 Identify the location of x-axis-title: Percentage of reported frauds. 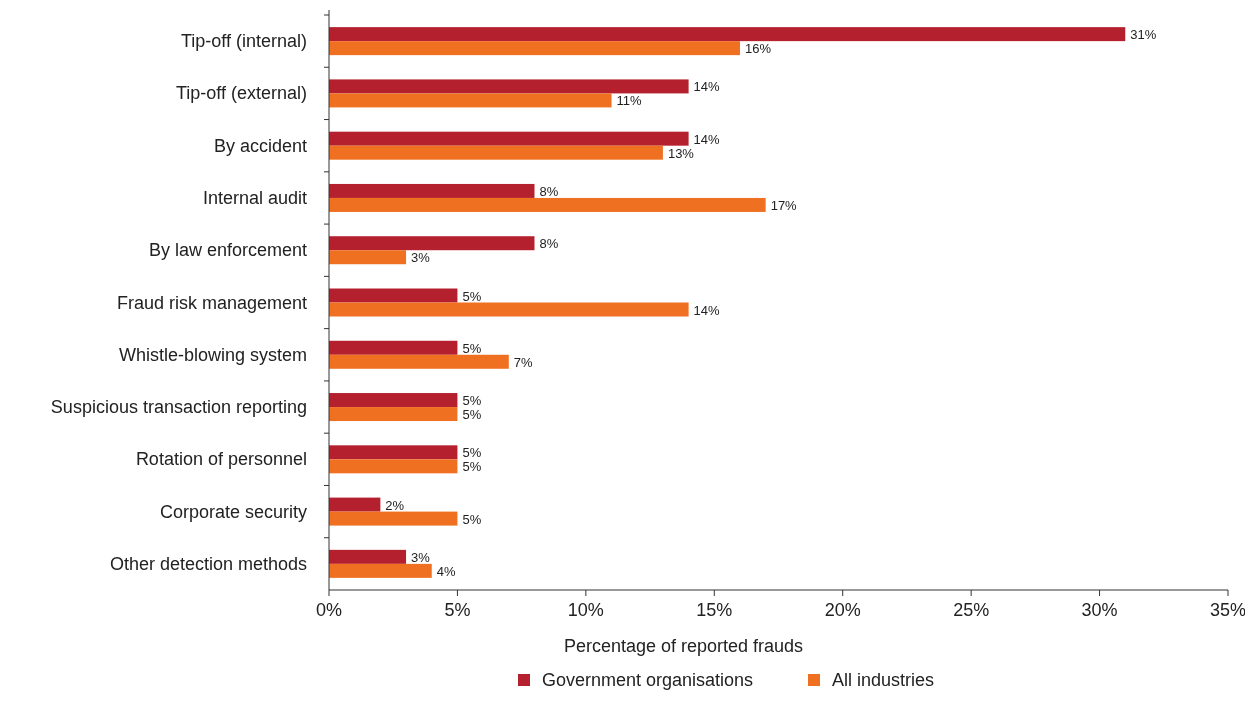
(683, 646).